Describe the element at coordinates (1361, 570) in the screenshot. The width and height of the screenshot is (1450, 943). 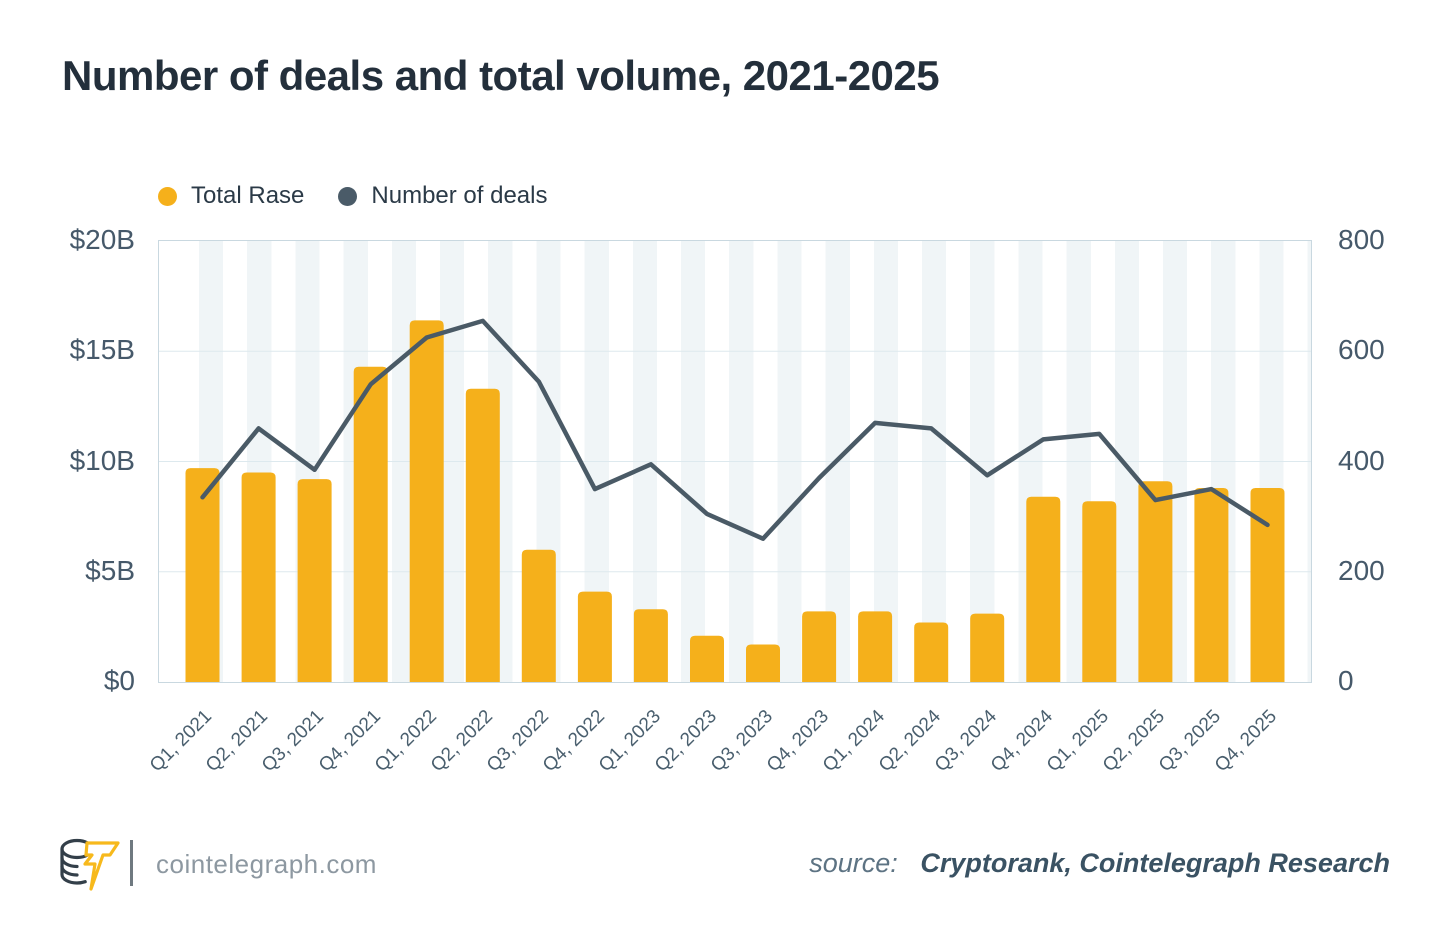
I see `y-tick-right-200: 200` at that location.